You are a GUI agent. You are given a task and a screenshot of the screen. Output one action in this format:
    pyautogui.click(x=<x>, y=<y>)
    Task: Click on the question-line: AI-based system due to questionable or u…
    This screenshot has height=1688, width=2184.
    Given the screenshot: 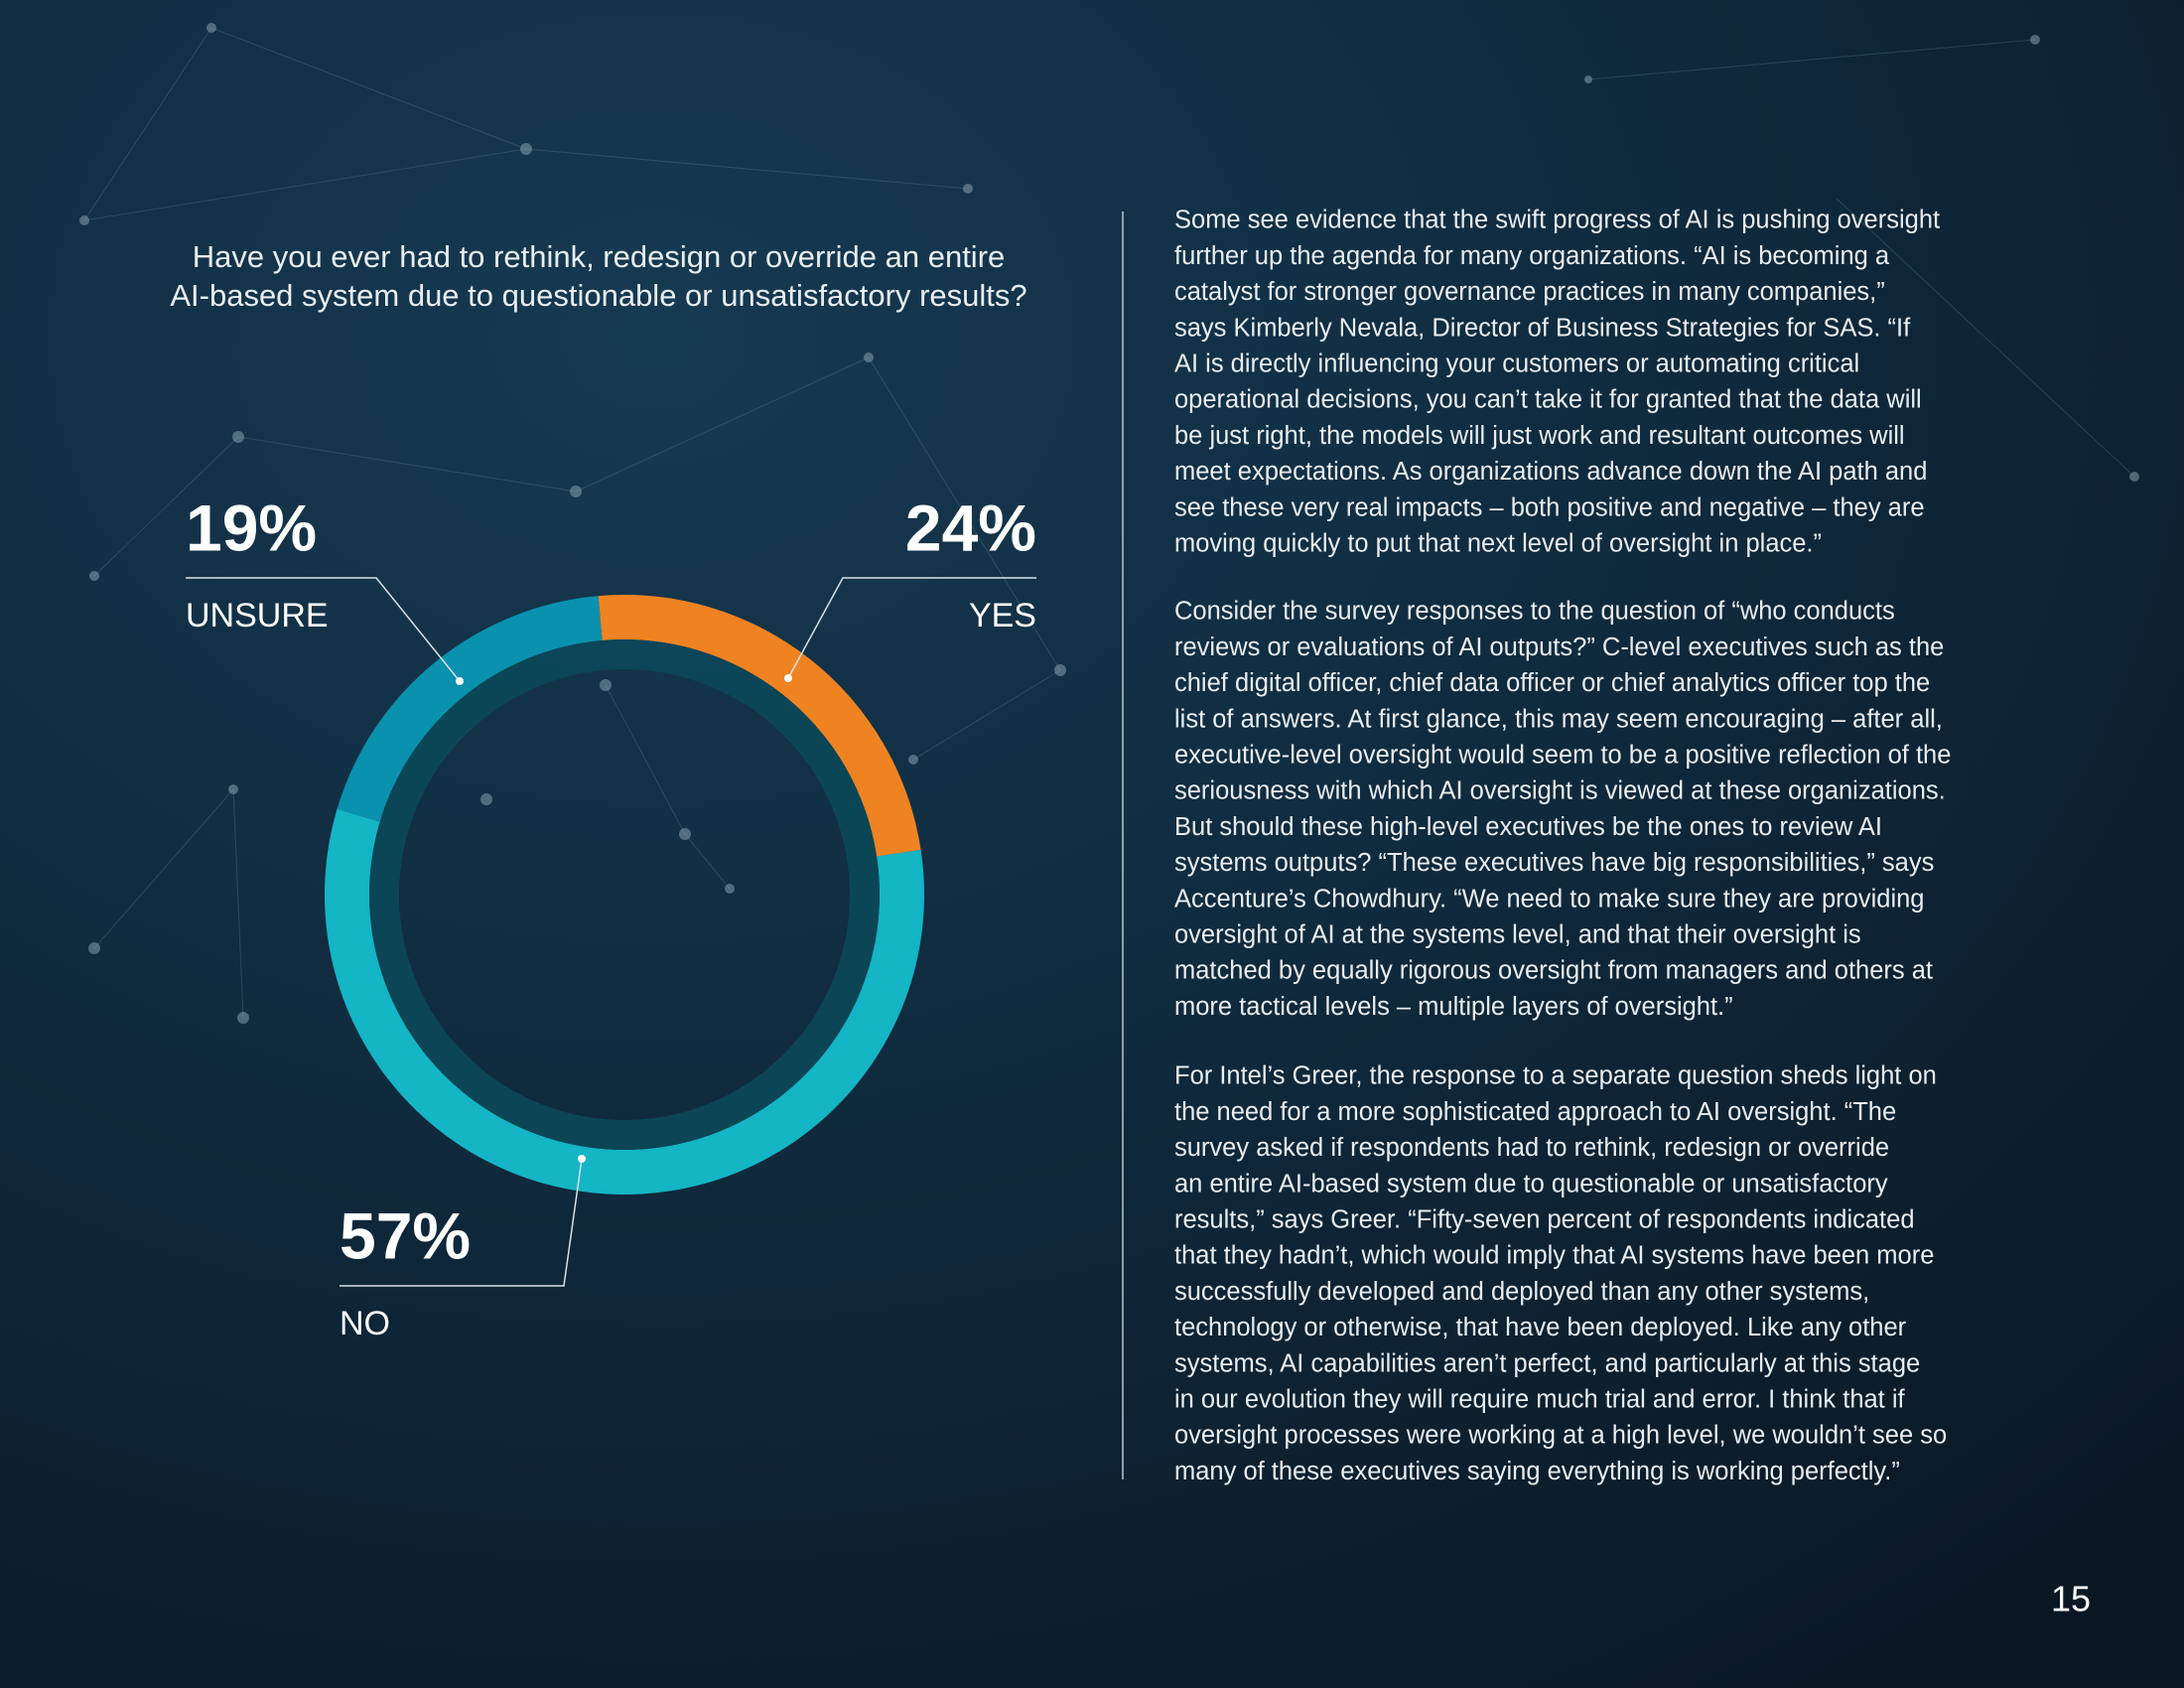 What is the action you would take?
    pyautogui.click(x=598, y=295)
    